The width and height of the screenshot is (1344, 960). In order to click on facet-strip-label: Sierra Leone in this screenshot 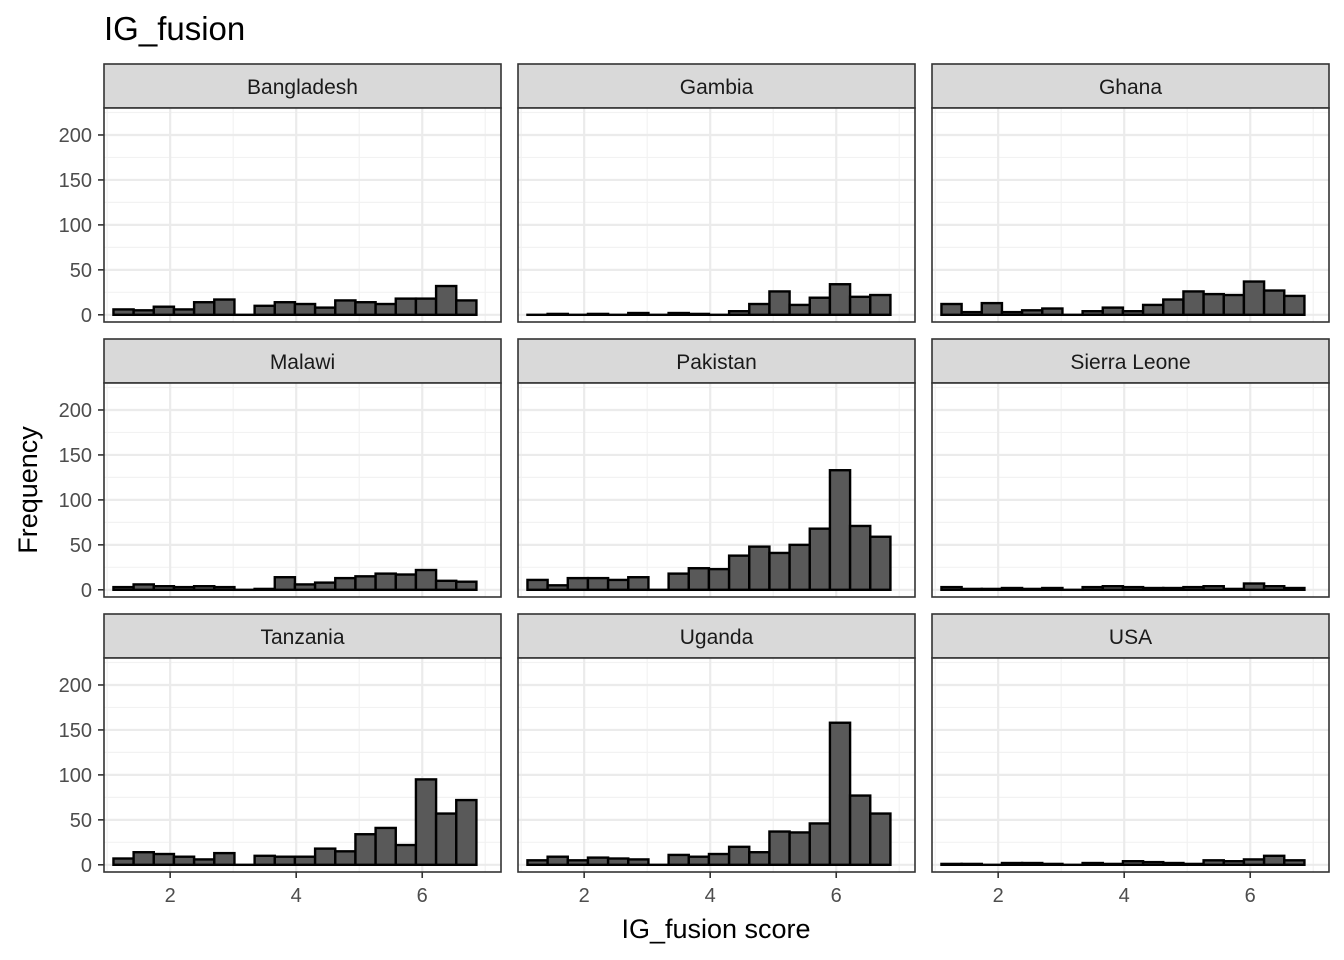, I will do `click(1130, 362)`.